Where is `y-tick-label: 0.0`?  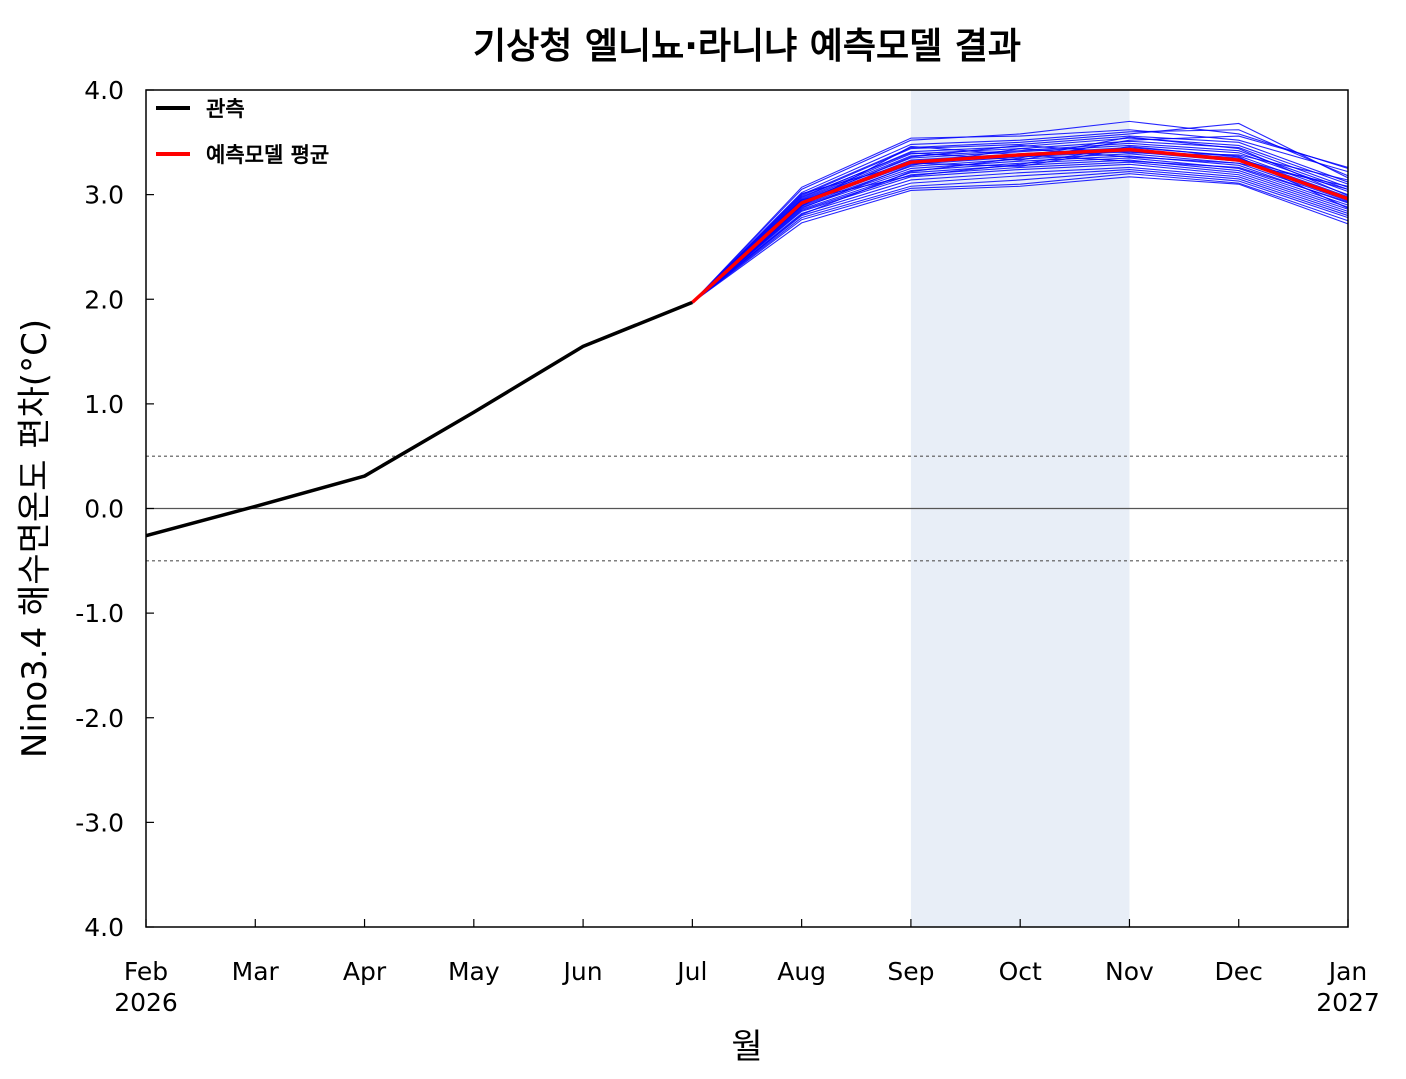 y-tick-label: 0.0 is located at coordinates (104, 509).